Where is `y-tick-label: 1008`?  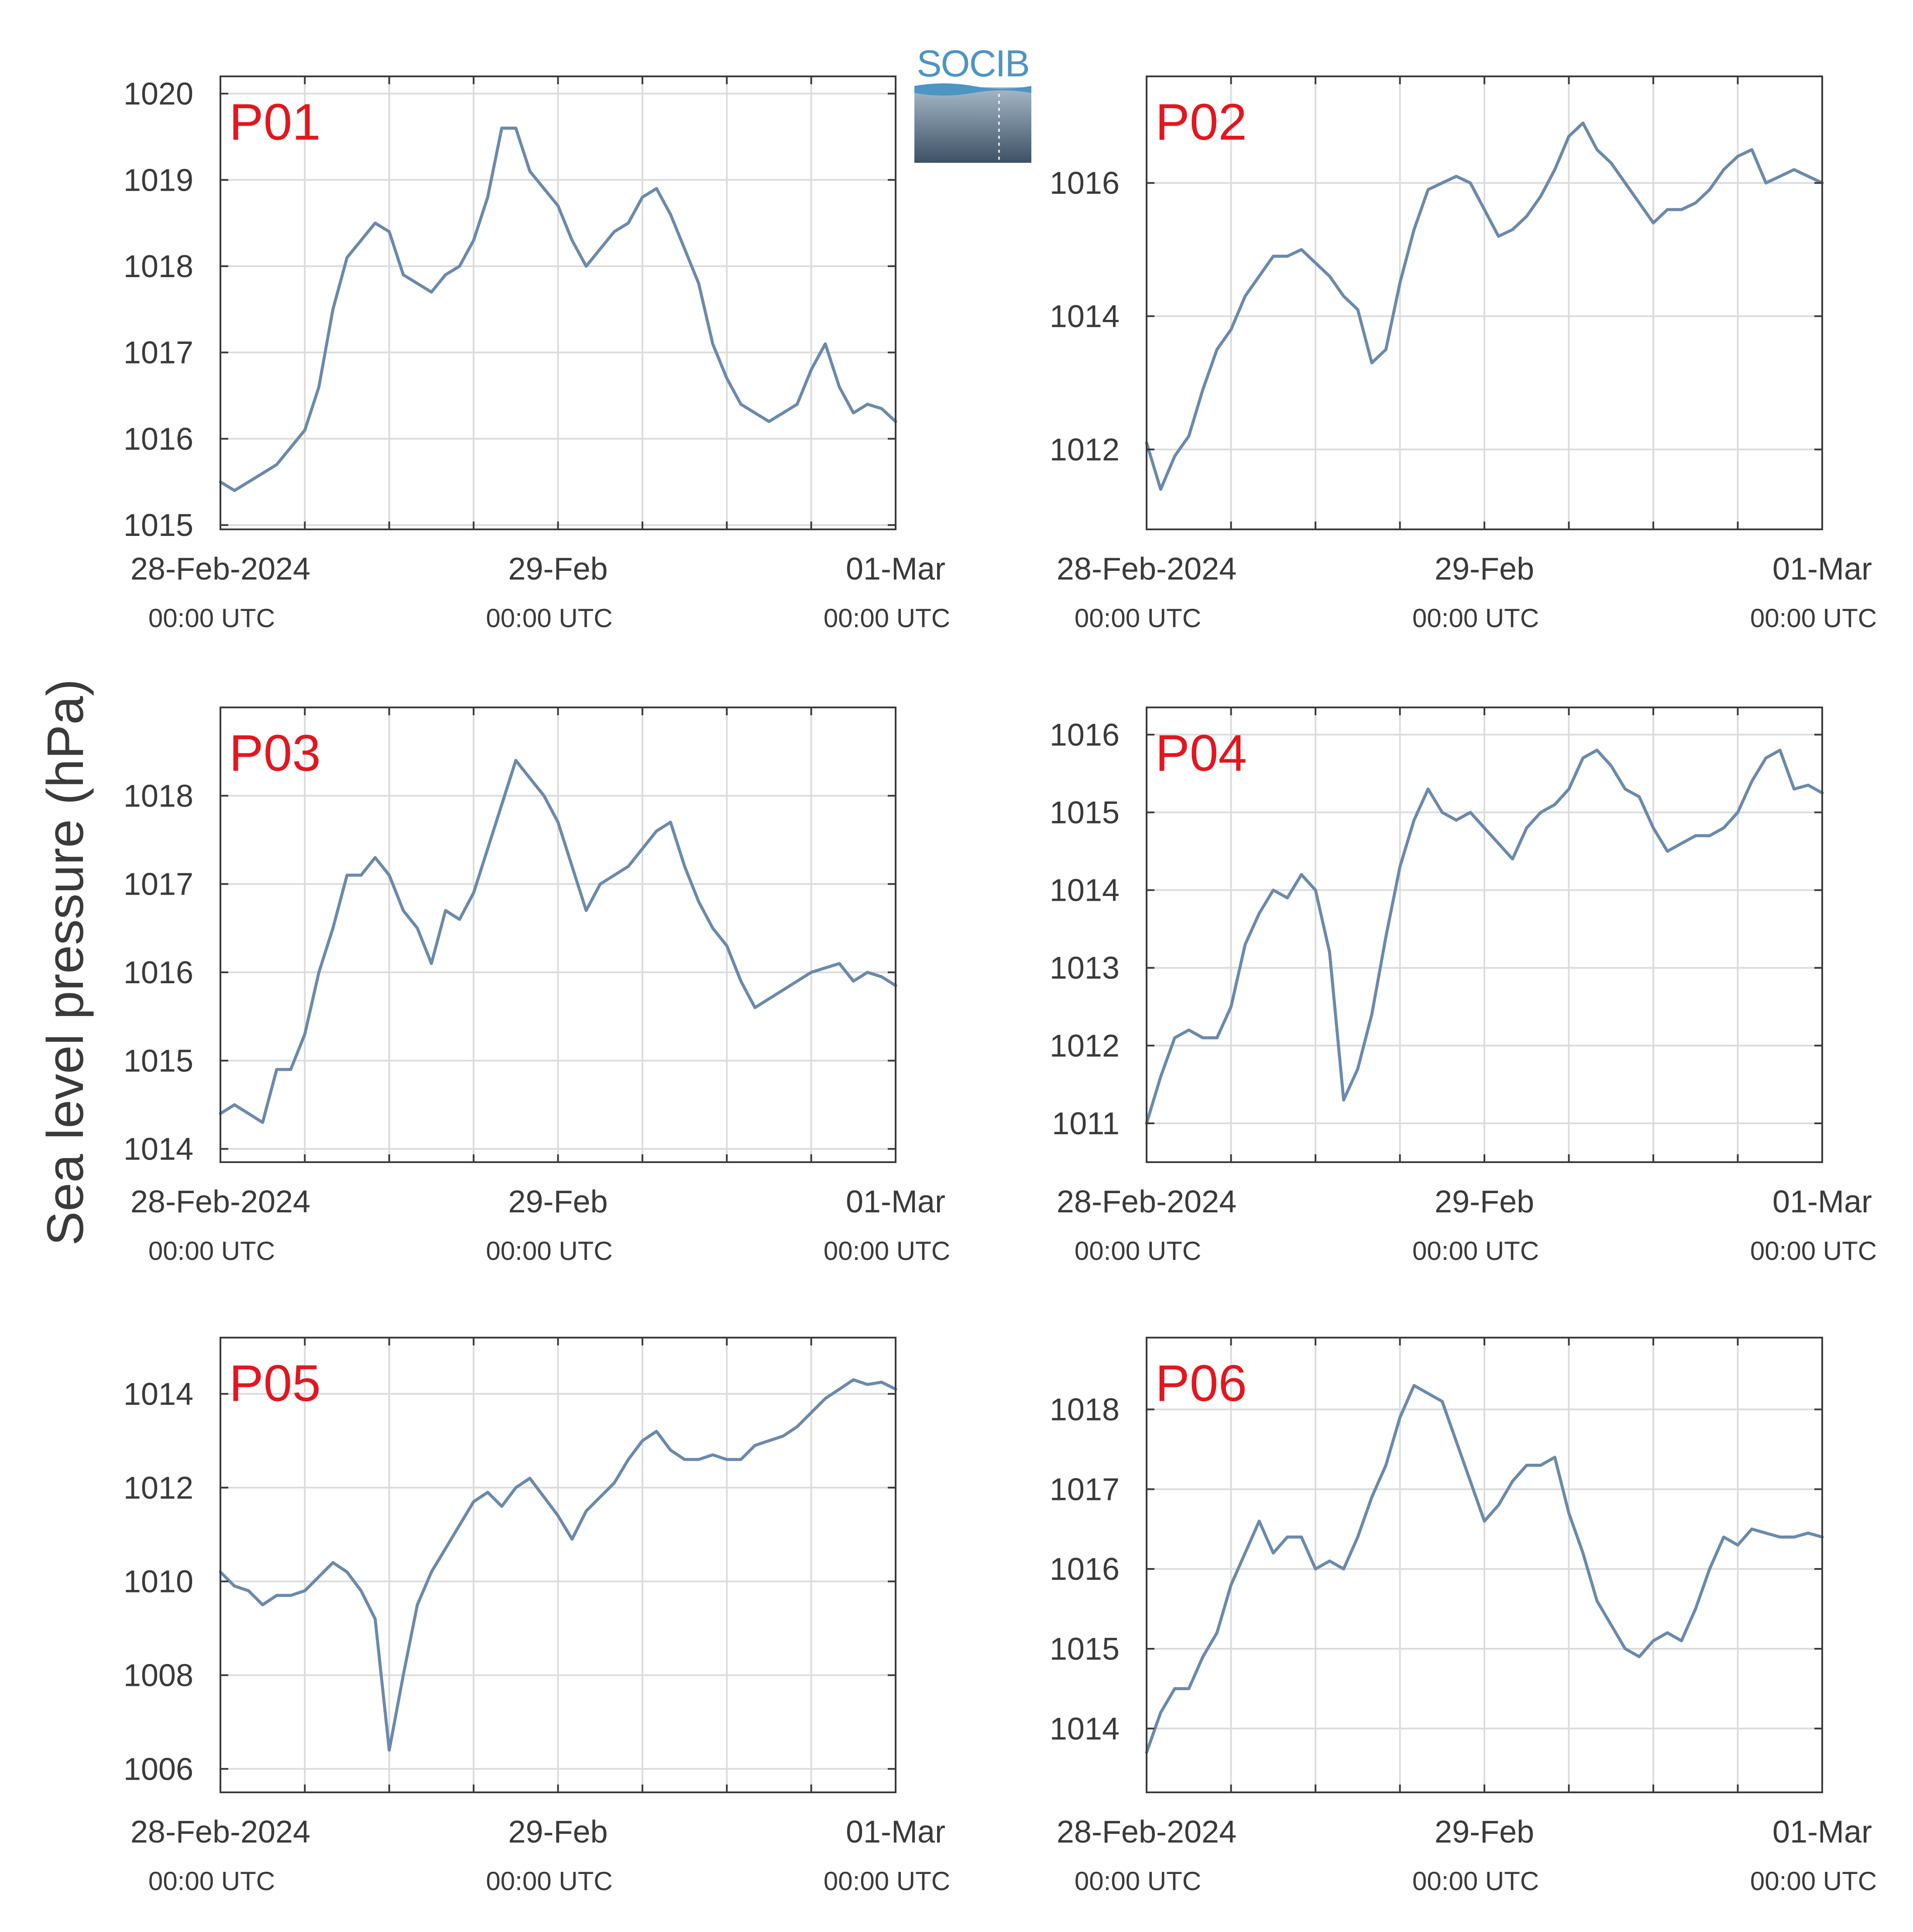 y-tick-label: 1008 is located at coordinates (158, 1675).